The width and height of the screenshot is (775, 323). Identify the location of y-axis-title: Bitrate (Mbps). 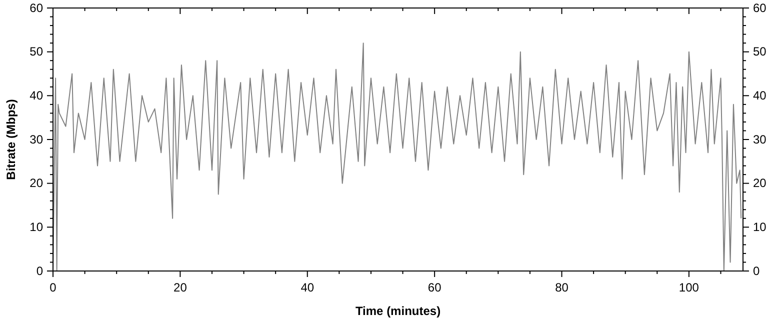
(11, 139).